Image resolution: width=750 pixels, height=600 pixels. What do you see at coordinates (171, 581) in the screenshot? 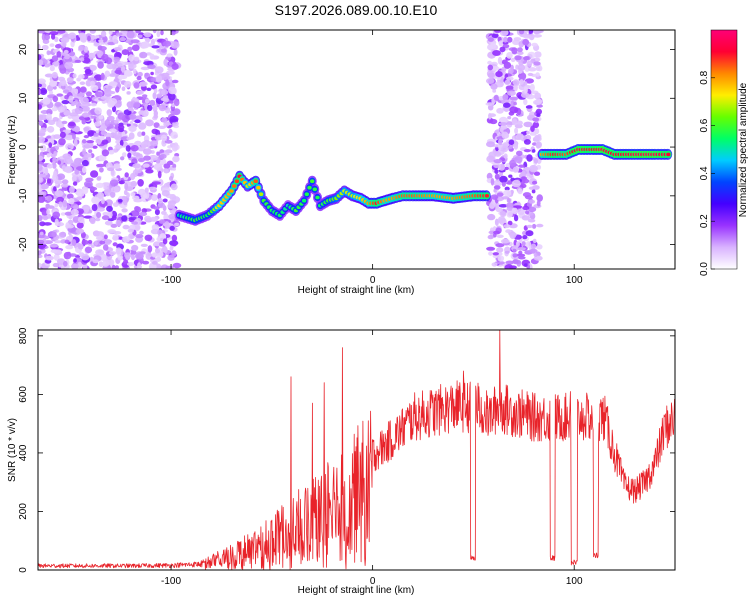
I see `snr-x-tick-label: -100` at bounding box center [171, 581].